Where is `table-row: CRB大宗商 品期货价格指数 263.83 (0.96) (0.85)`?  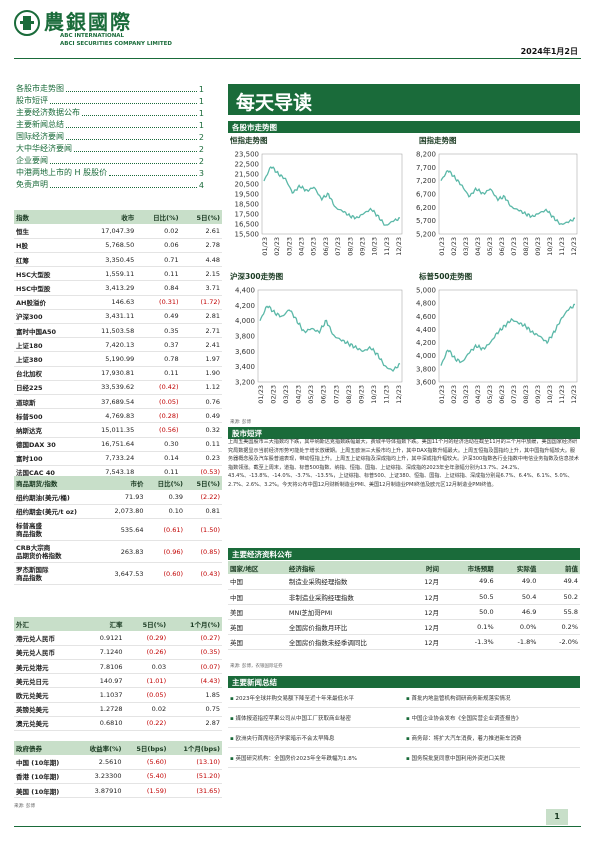 table-row: CRB大宗商 品期货价格指数 263.83 (0.96) (0.85) is located at coordinates (118, 552).